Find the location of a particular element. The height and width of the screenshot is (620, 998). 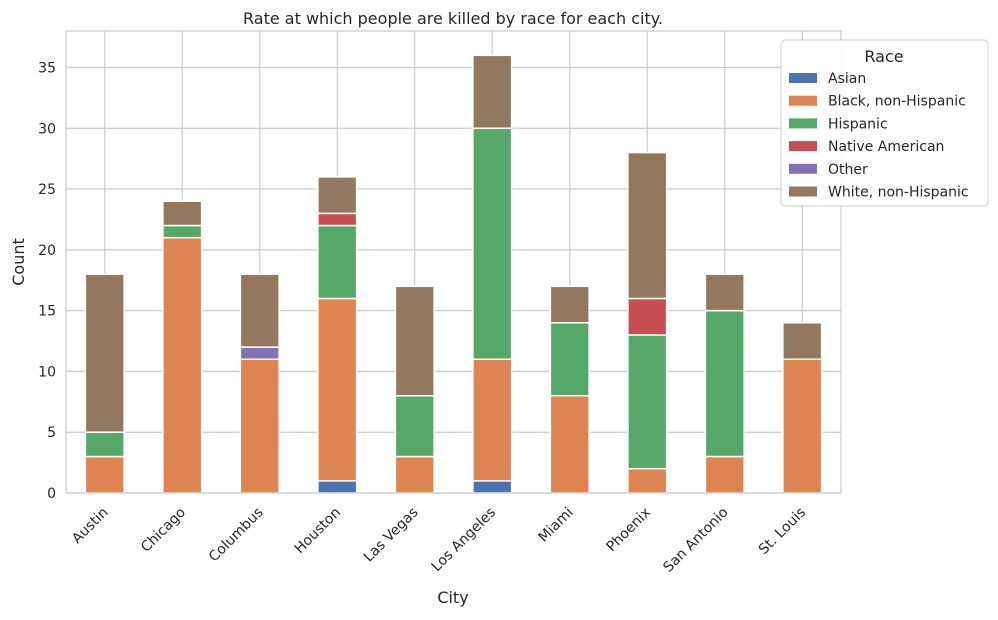

y-tick-label: 15 is located at coordinates (47, 312).